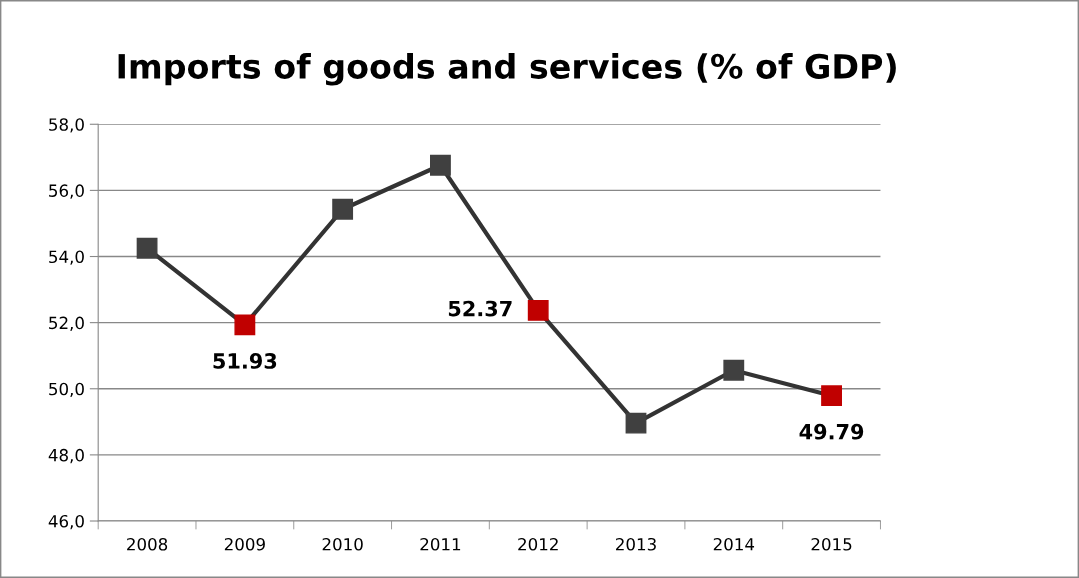 This screenshot has height=578, width=1079. I want to click on y-tick-label: 50,0, so click(66, 390).